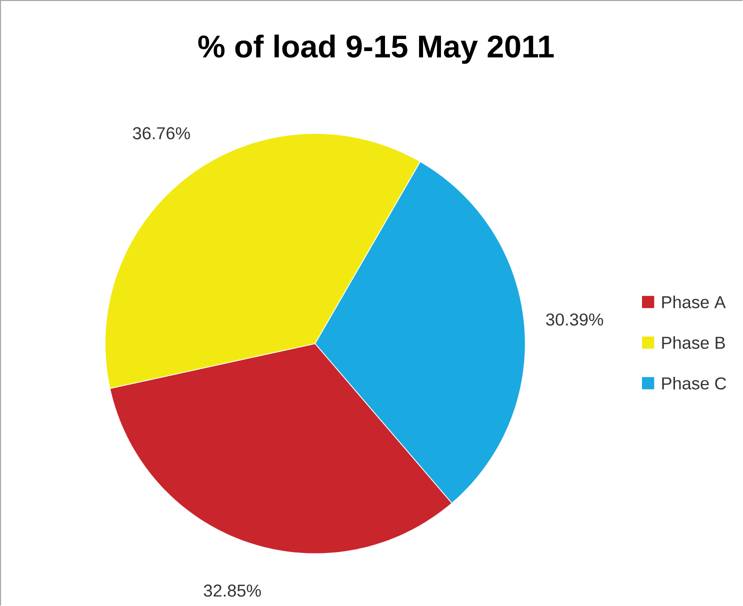 This screenshot has width=743, height=606. Describe the element at coordinates (694, 383) in the screenshot. I see `legend-label: Phase C` at that location.